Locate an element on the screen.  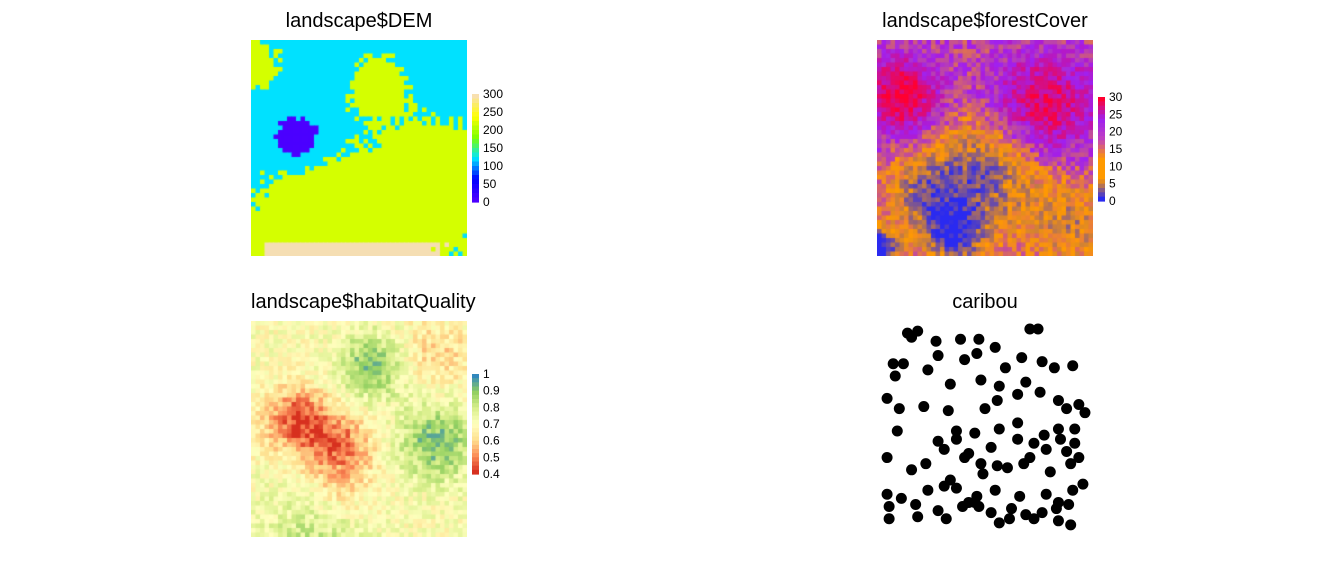
legend-tick-label: 0.6 is located at coordinates (491, 441).